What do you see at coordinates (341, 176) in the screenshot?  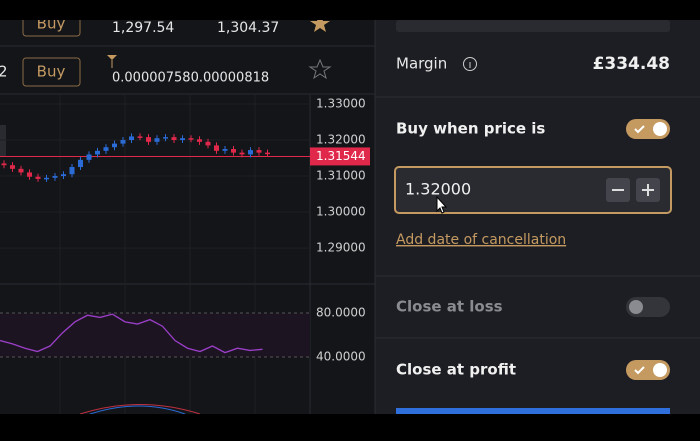 I see `price-tick-label: 1.31000` at bounding box center [341, 176].